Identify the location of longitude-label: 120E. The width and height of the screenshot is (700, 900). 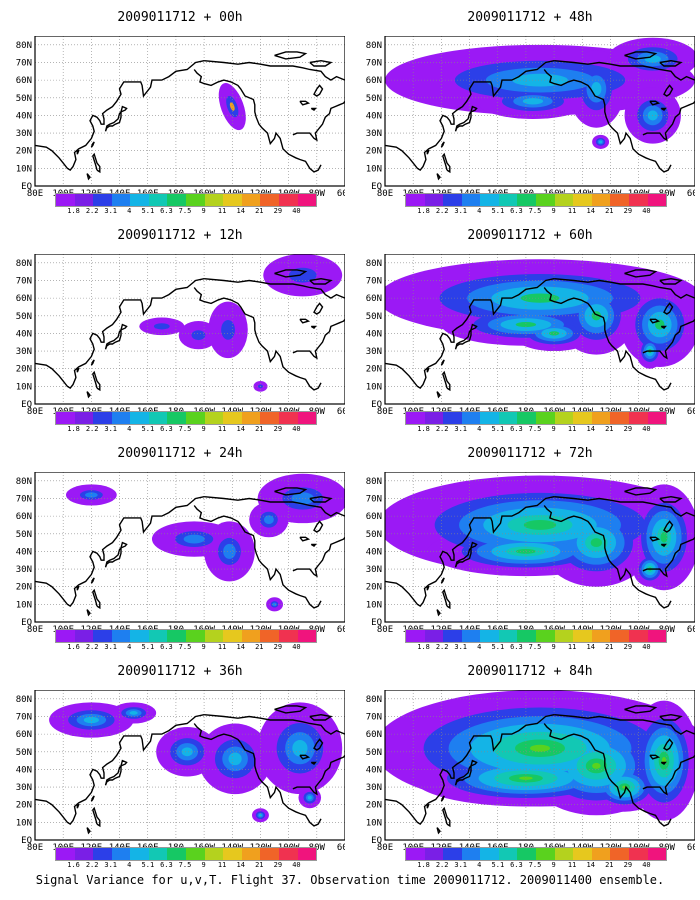
(442, 628).